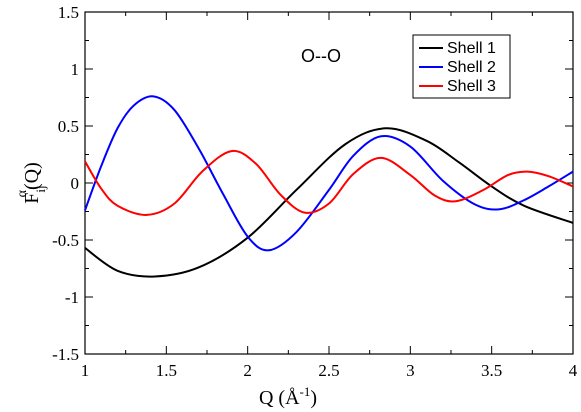 The width and height of the screenshot is (581, 412). Describe the element at coordinates (491, 370) in the screenshot. I see `x-tick-label: 3.5` at that location.